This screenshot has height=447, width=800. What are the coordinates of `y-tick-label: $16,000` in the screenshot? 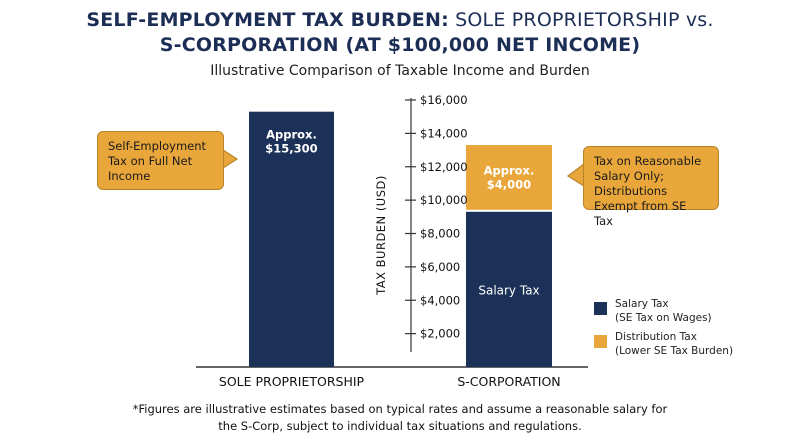 It's located at (444, 100).